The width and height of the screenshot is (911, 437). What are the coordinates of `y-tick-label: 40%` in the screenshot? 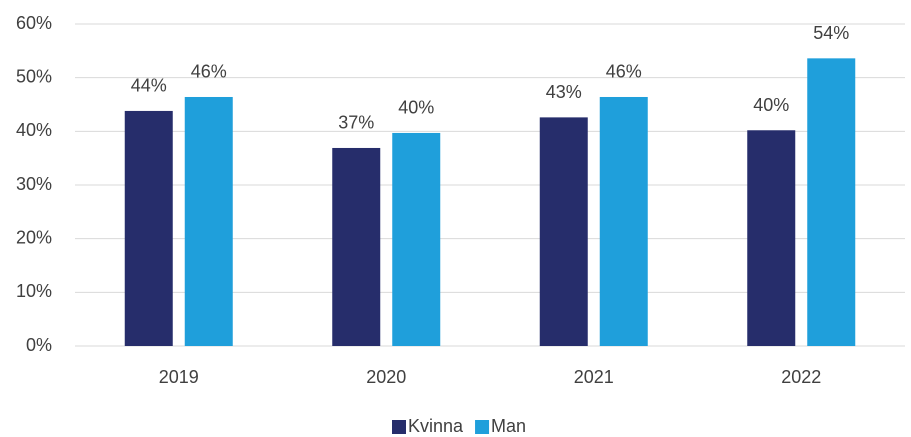 It's located at (34, 130).